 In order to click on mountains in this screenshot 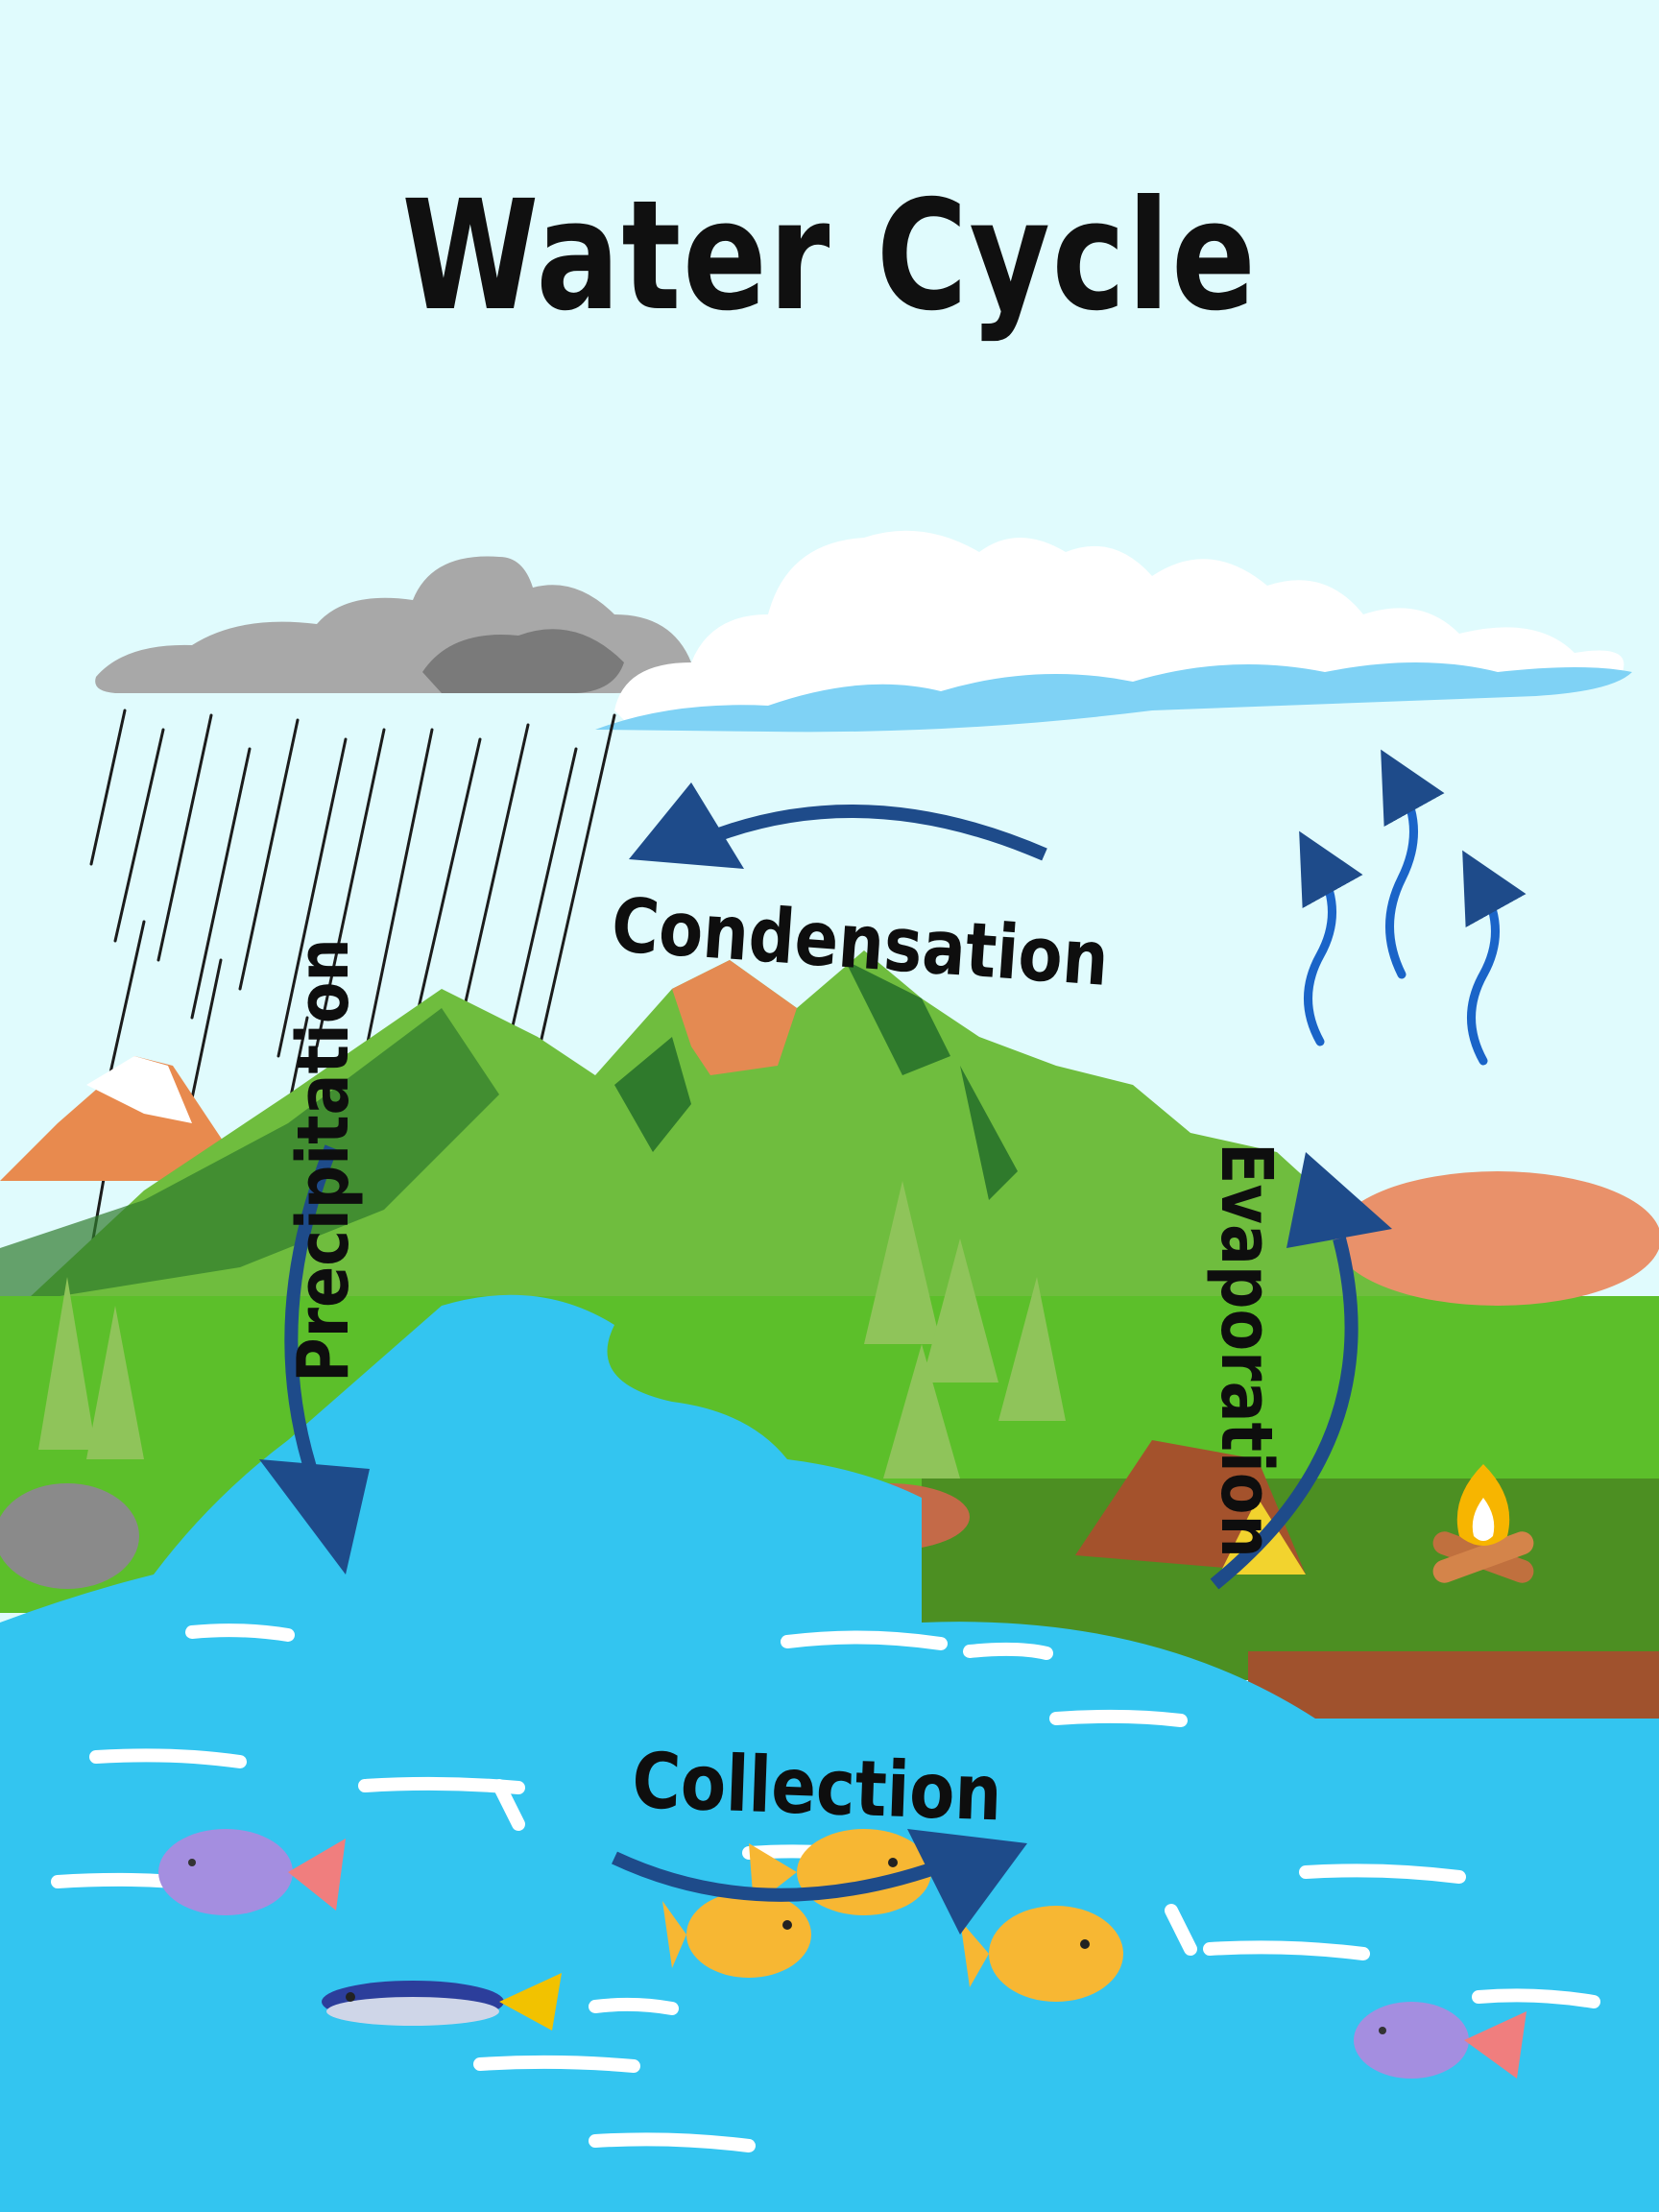, I will do `click(720, 1137)`.